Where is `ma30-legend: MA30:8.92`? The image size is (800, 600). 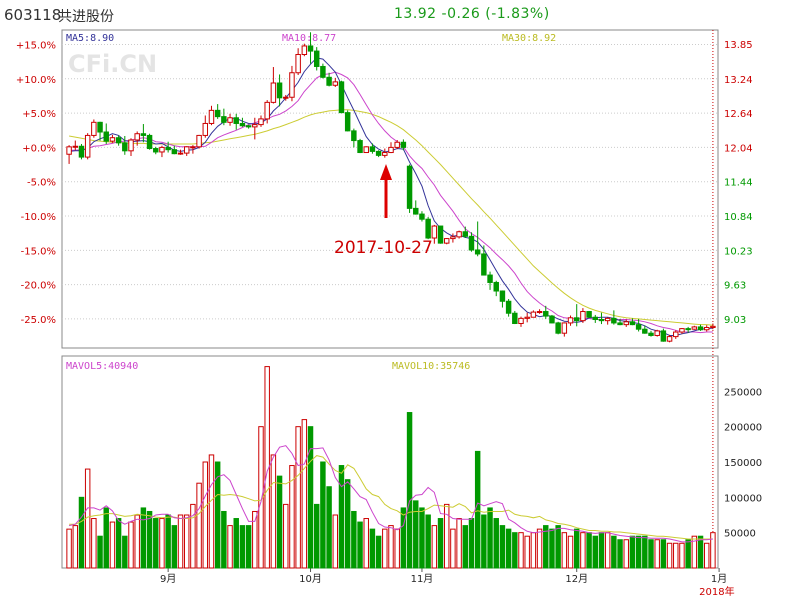 ma30-legend: MA30:8.92 is located at coordinates (529, 38).